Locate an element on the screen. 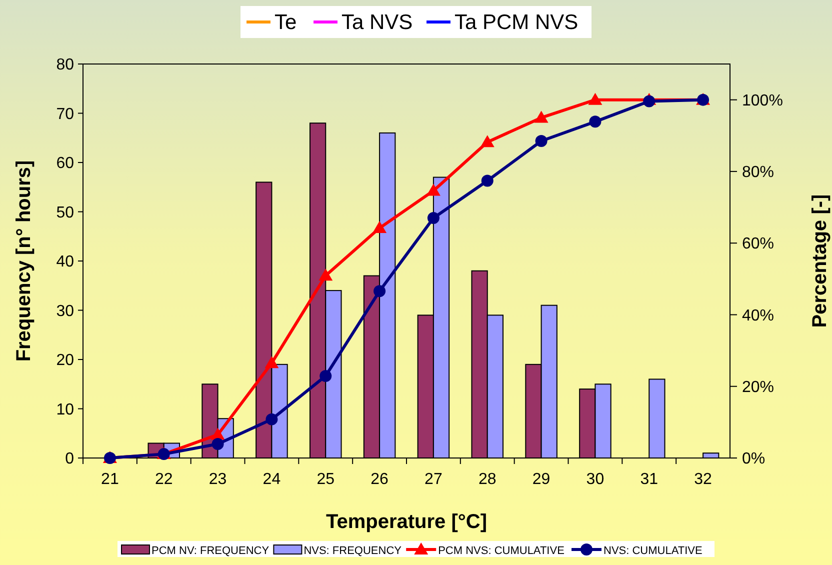  x-tick-label: 21 is located at coordinates (110, 479).